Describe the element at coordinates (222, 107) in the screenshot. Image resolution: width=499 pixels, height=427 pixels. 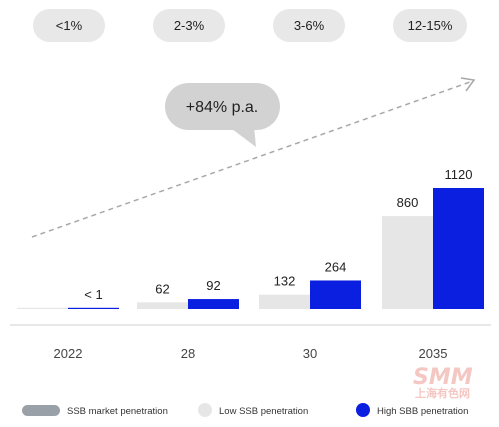
I see `growth-rate-label: +84% p.a.` at that location.